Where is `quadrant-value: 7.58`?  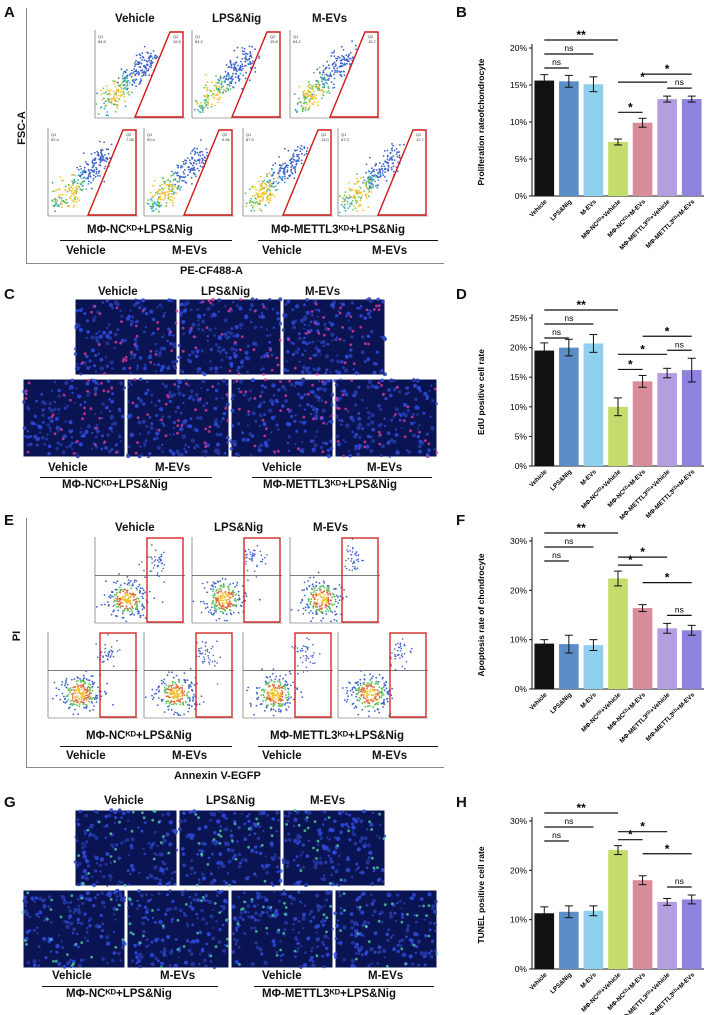 quadrant-value: 7.58 is located at coordinates (130, 139).